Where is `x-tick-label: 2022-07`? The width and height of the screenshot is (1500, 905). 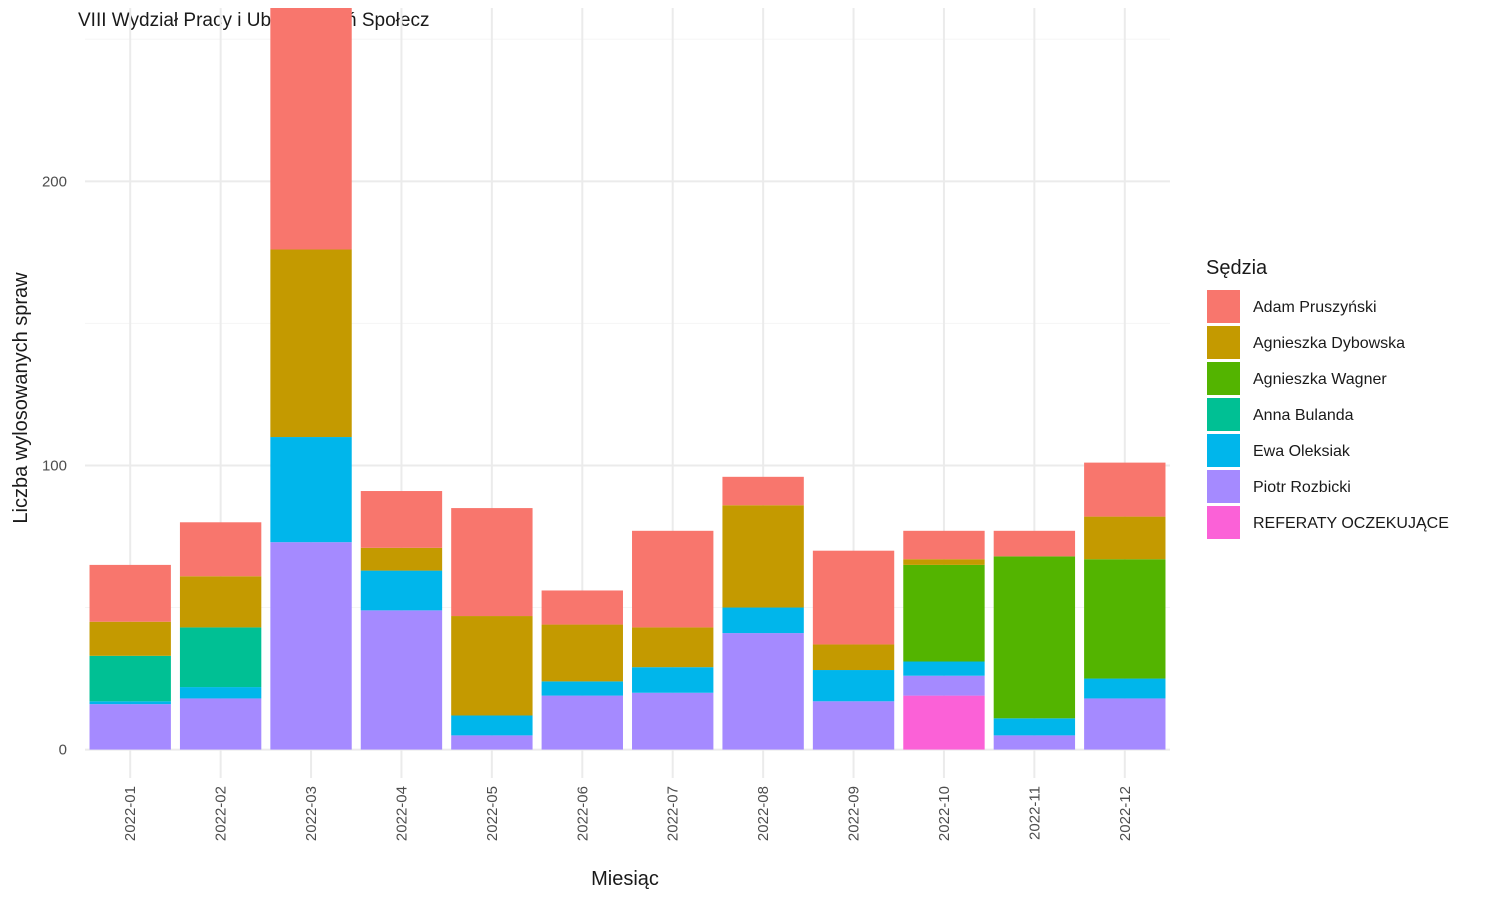 x-tick-label: 2022-07 is located at coordinates (673, 813).